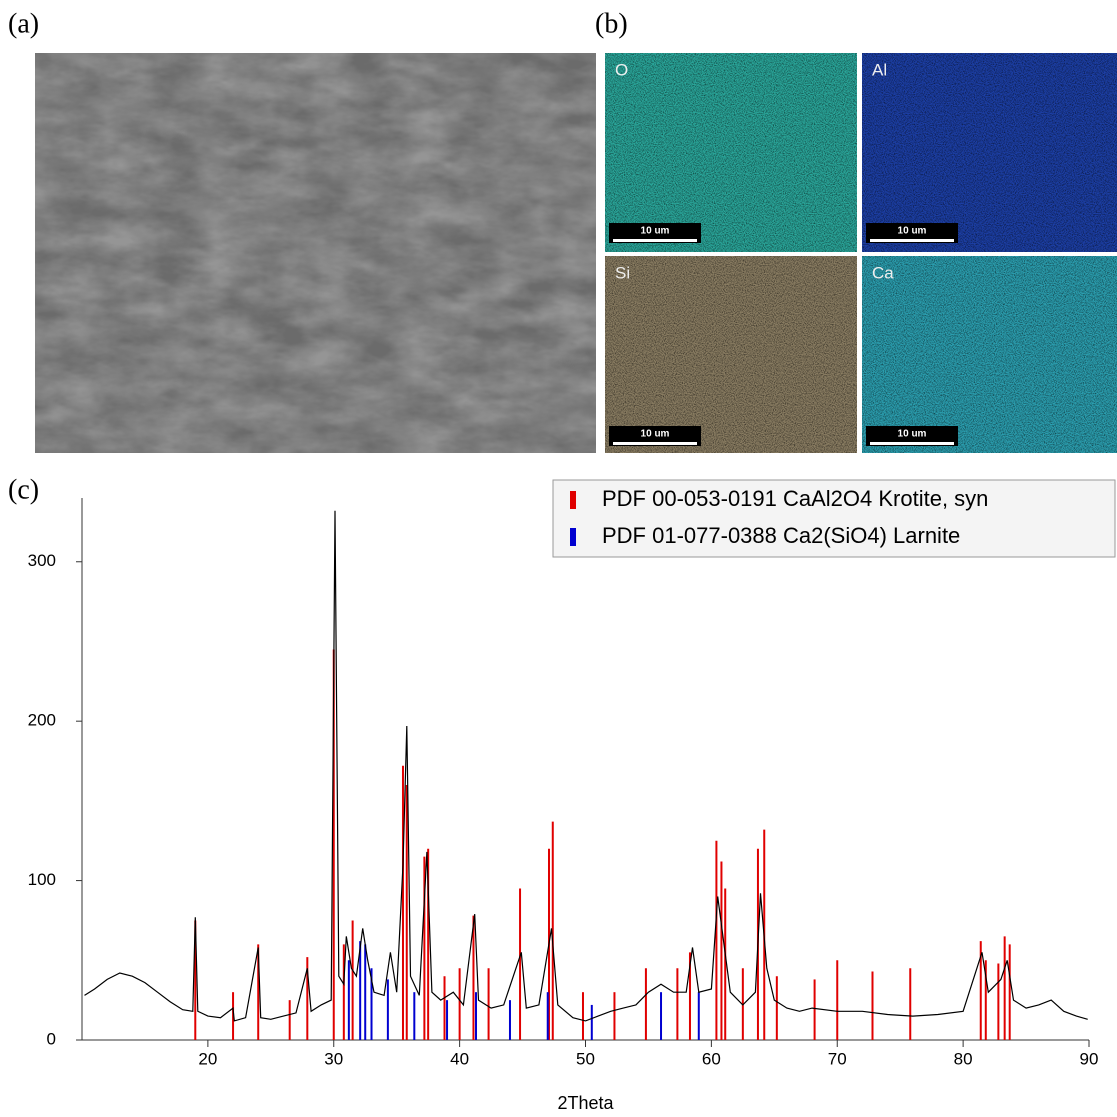 Image resolution: width=1117 pixels, height=1117 pixels. I want to click on y-tick-label: 200, so click(42, 720).